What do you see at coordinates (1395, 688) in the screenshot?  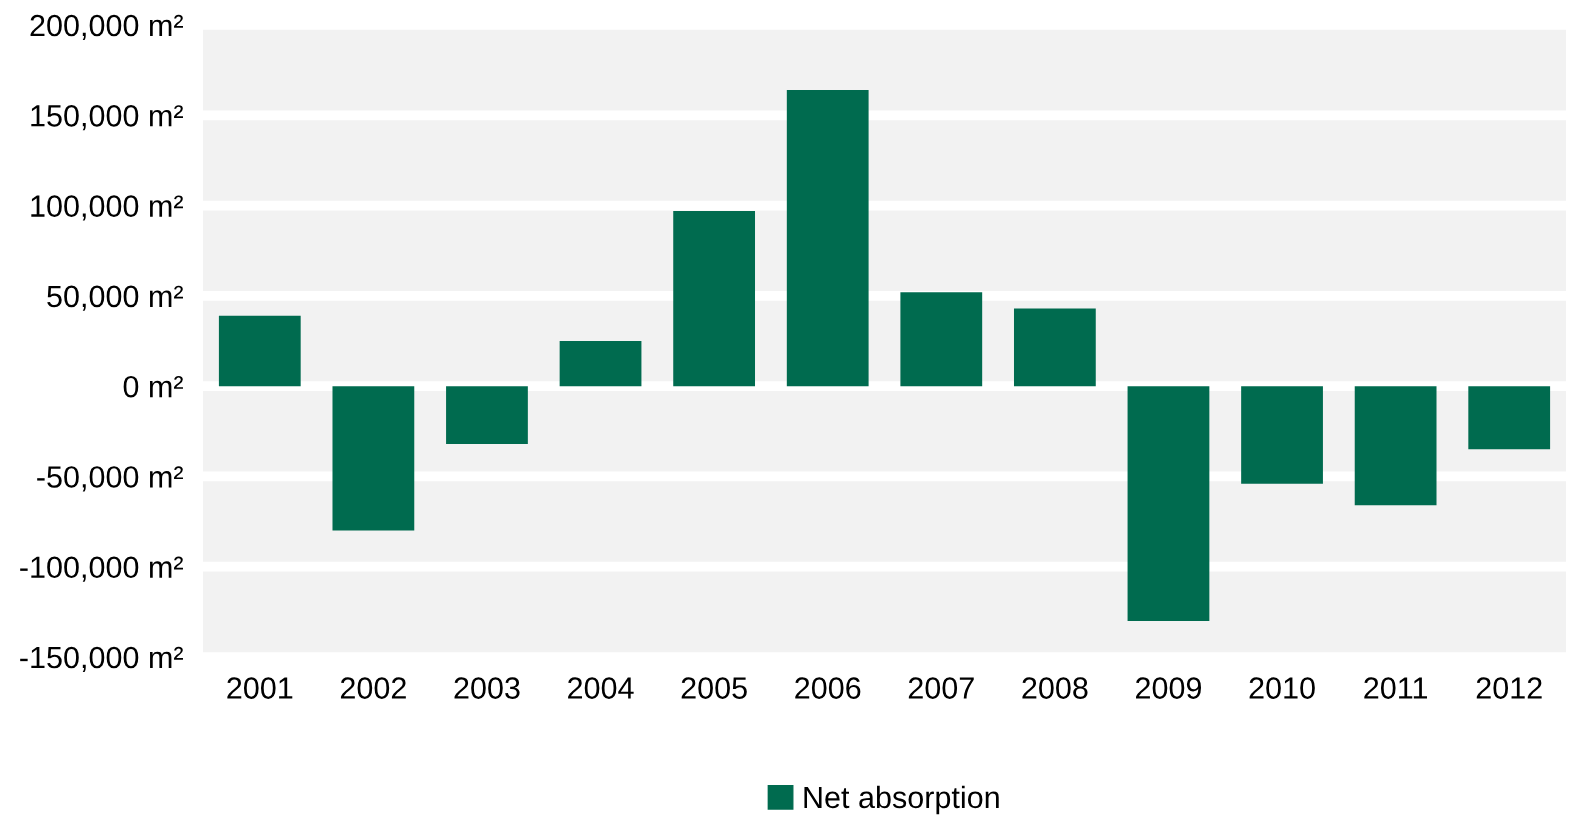 I see `x-tick-label: 2011` at bounding box center [1395, 688].